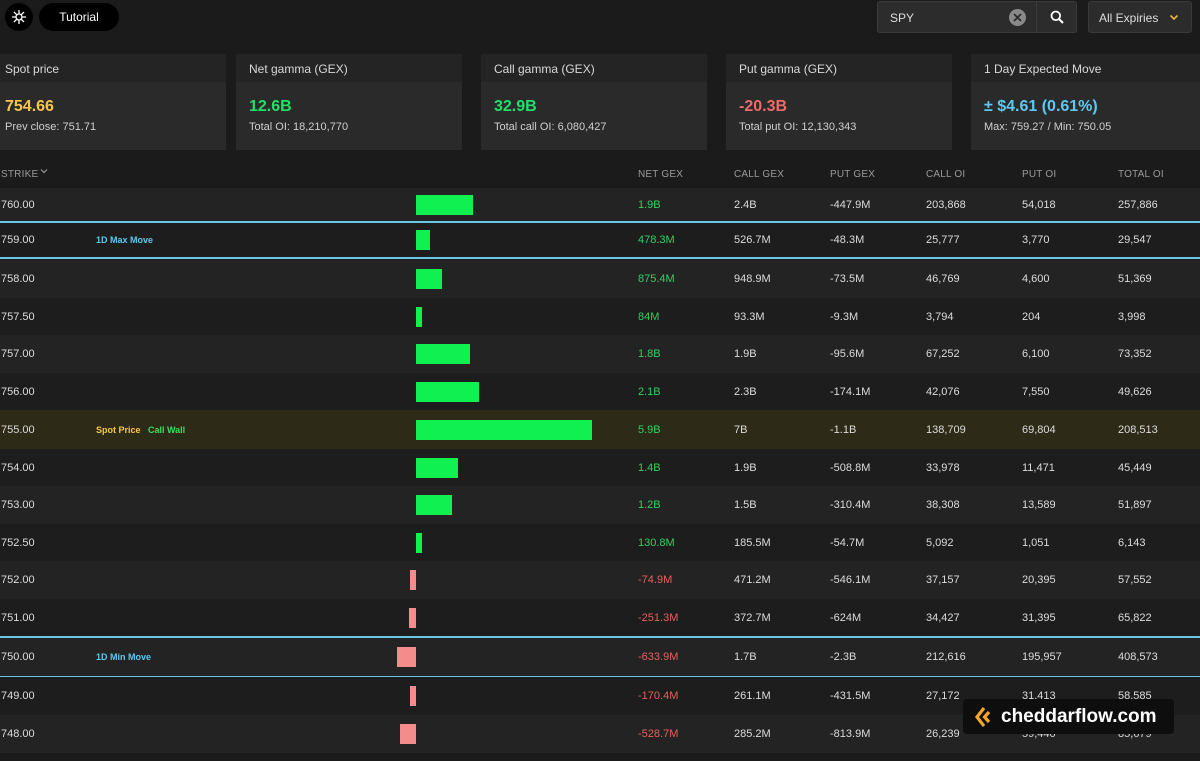  What do you see at coordinates (656, 543) in the screenshot?
I see `net-gex-cell: 130.8M` at bounding box center [656, 543].